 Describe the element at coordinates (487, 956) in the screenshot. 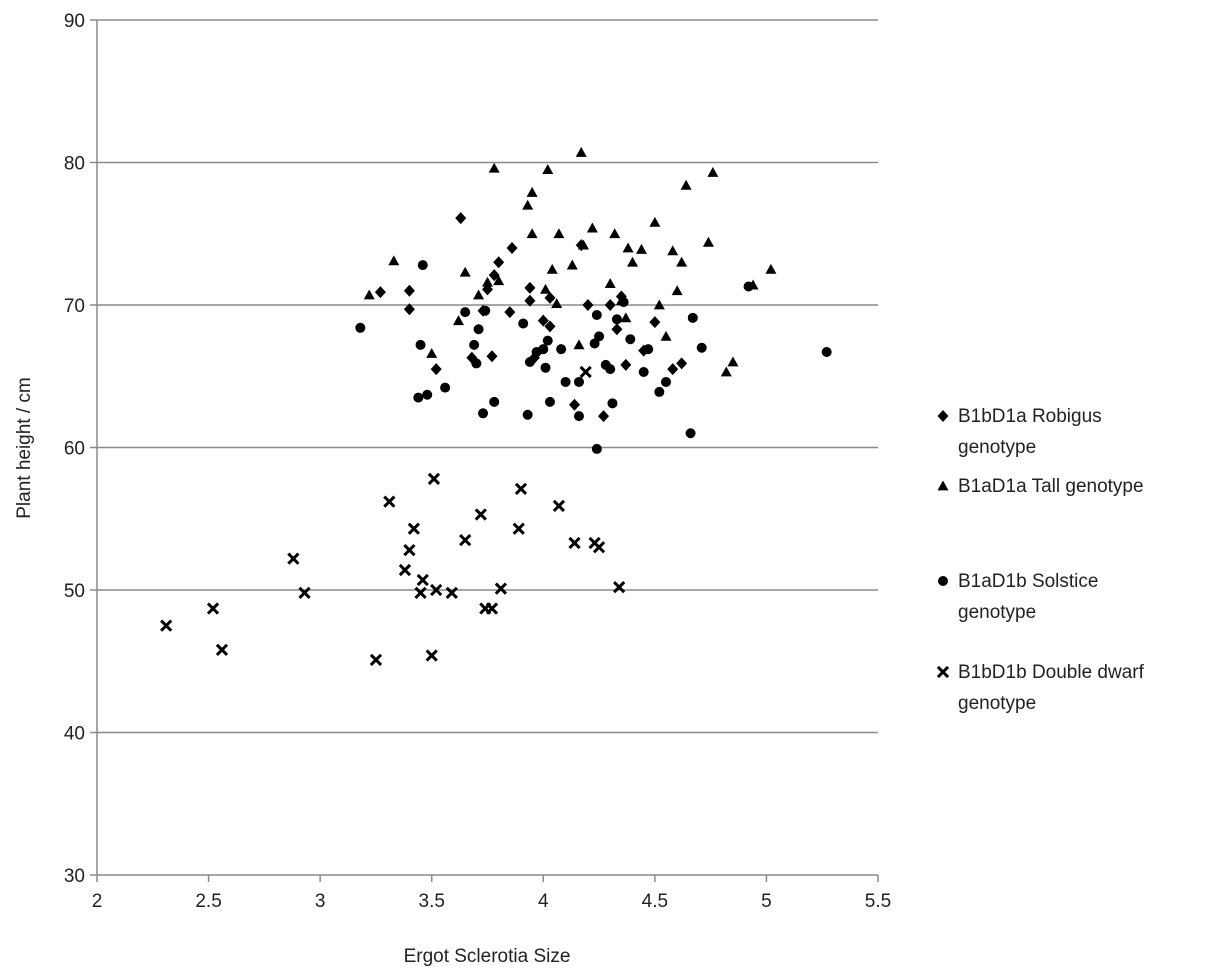

I see `x-axis-title: Ergot Sclerotia Size` at that location.